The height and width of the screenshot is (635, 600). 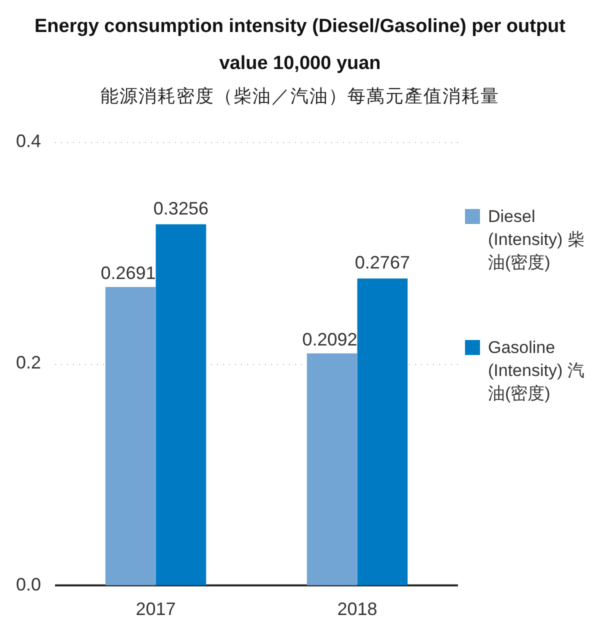 I want to click on y-tick-label: 0.2, so click(x=29, y=362).